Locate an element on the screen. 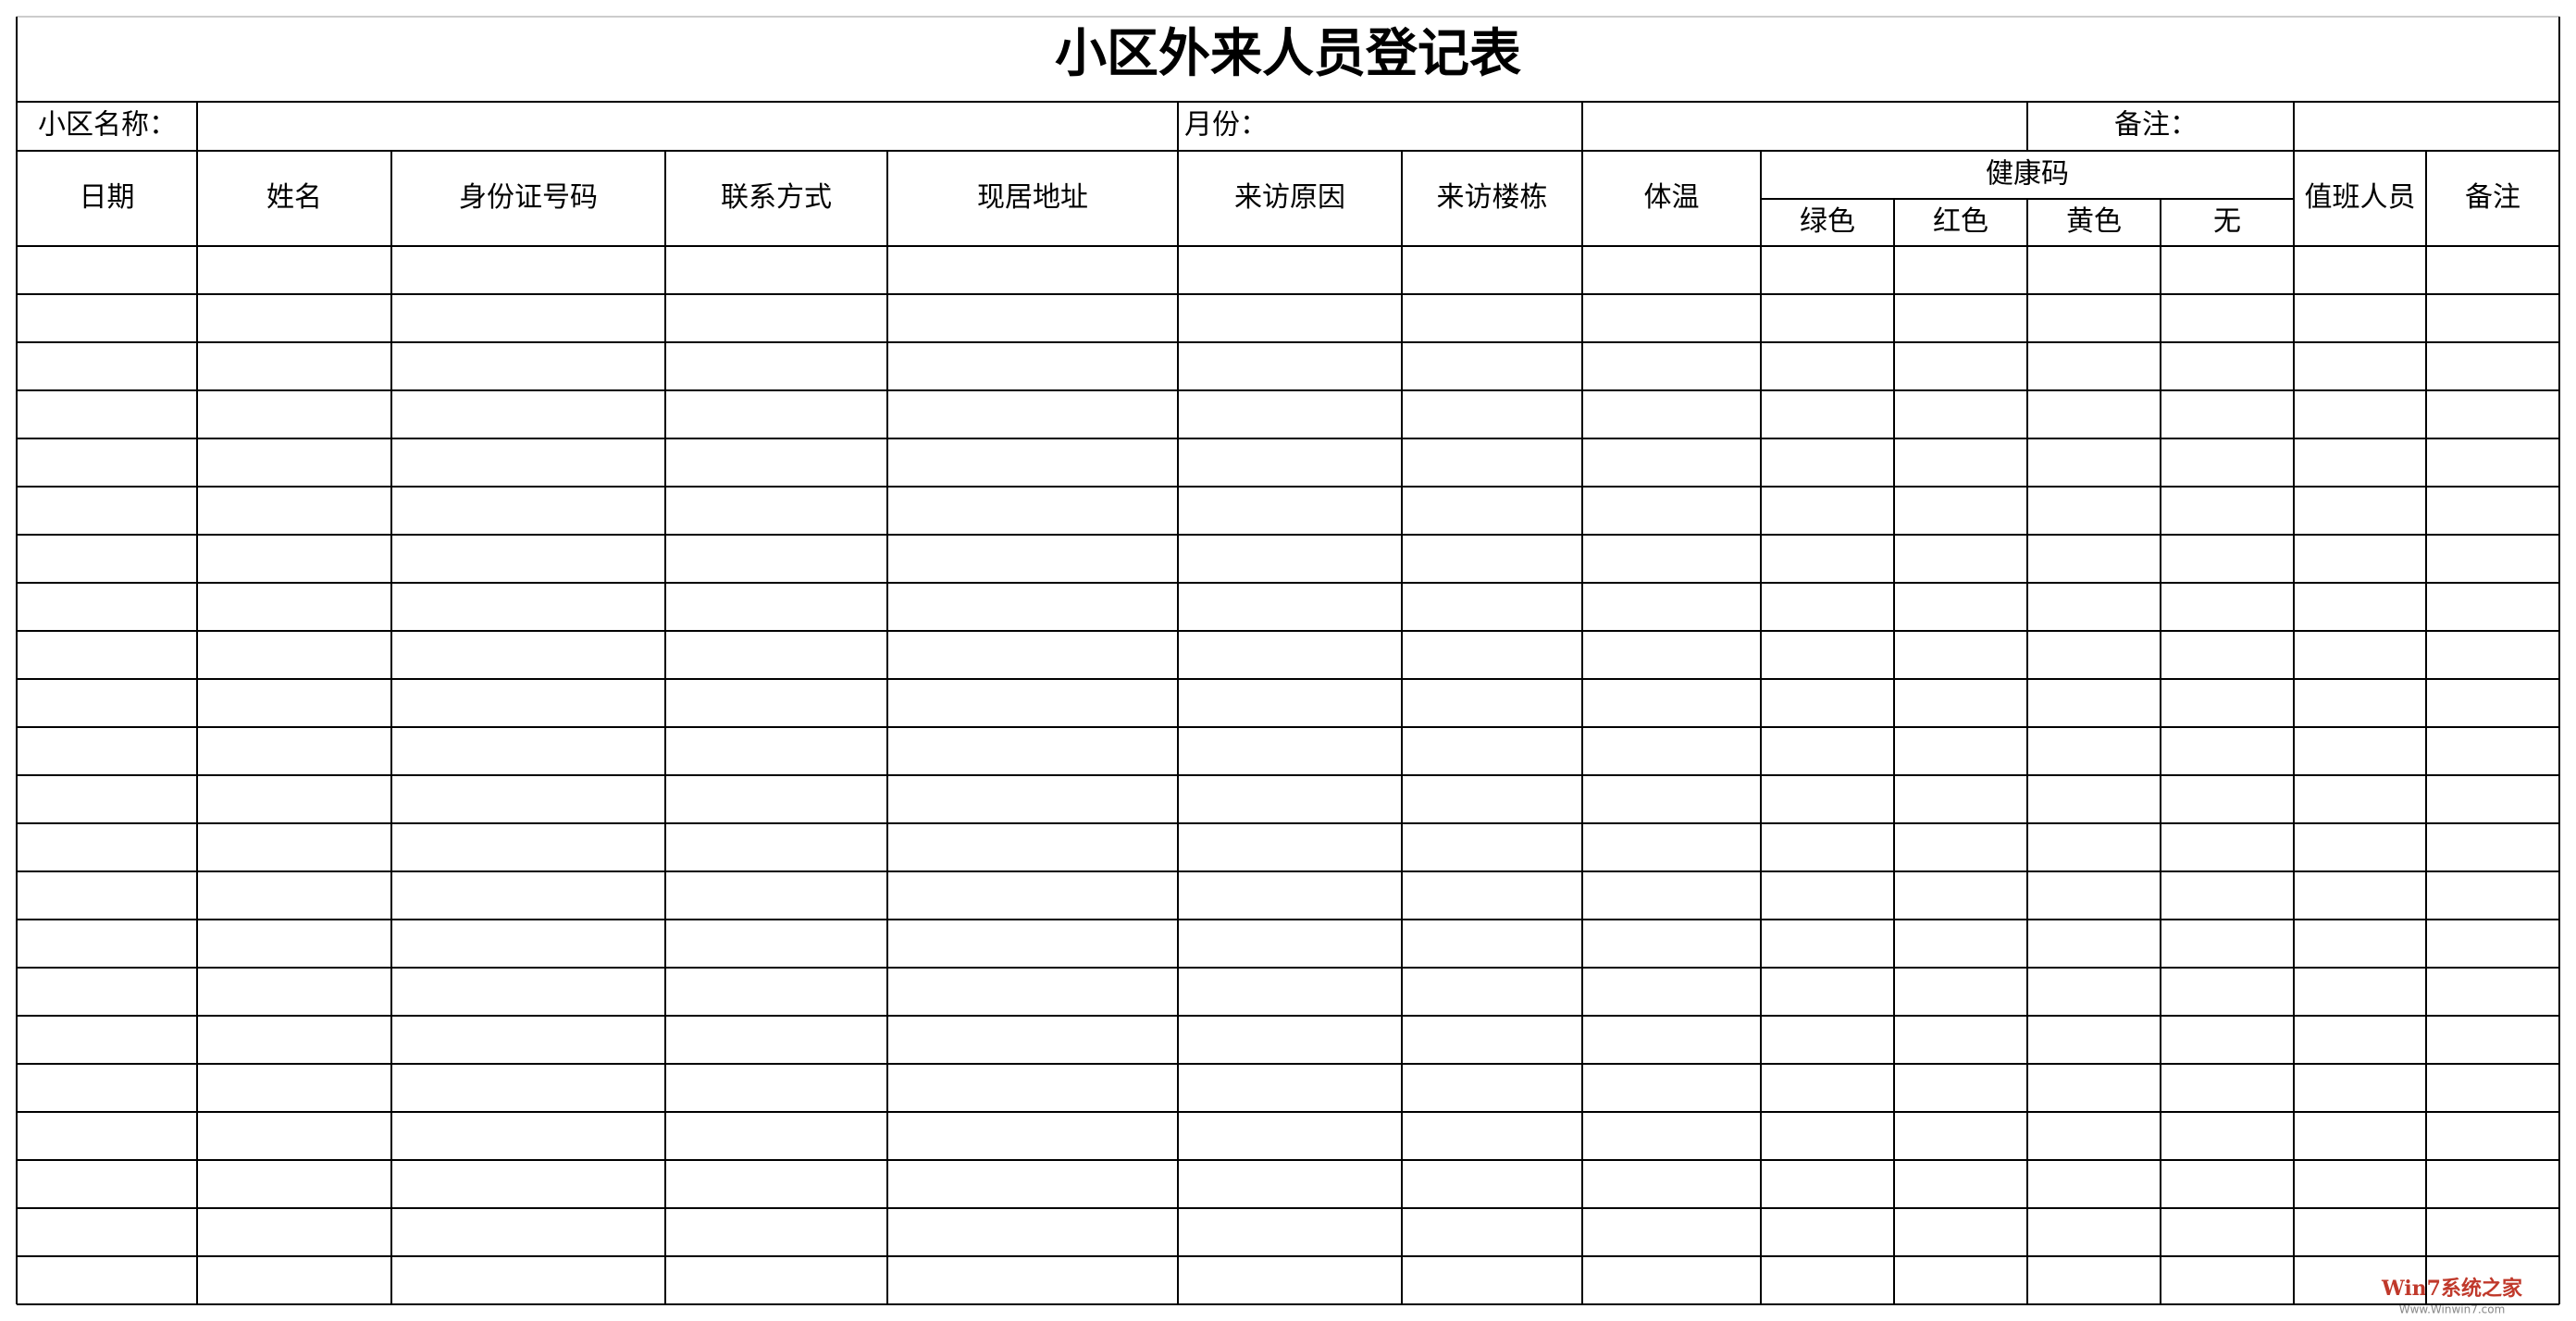 The image size is (2576, 1321). health-code-option: 绿色 is located at coordinates (1827, 222).